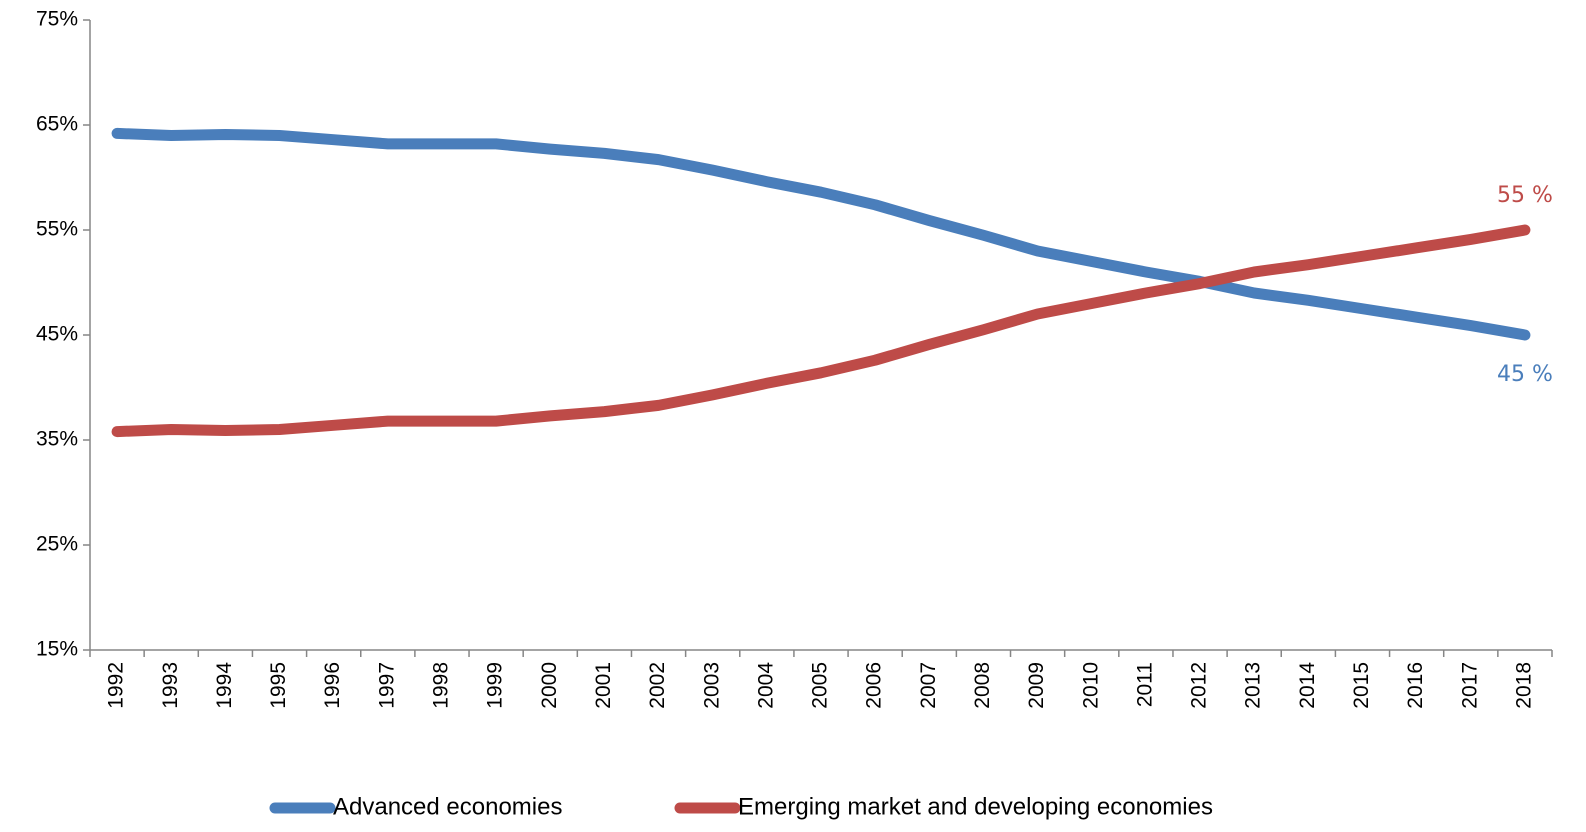 Image resolution: width=1586 pixels, height=832 pixels. I want to click on x-tick-label: 2014, so click(1307, 685).